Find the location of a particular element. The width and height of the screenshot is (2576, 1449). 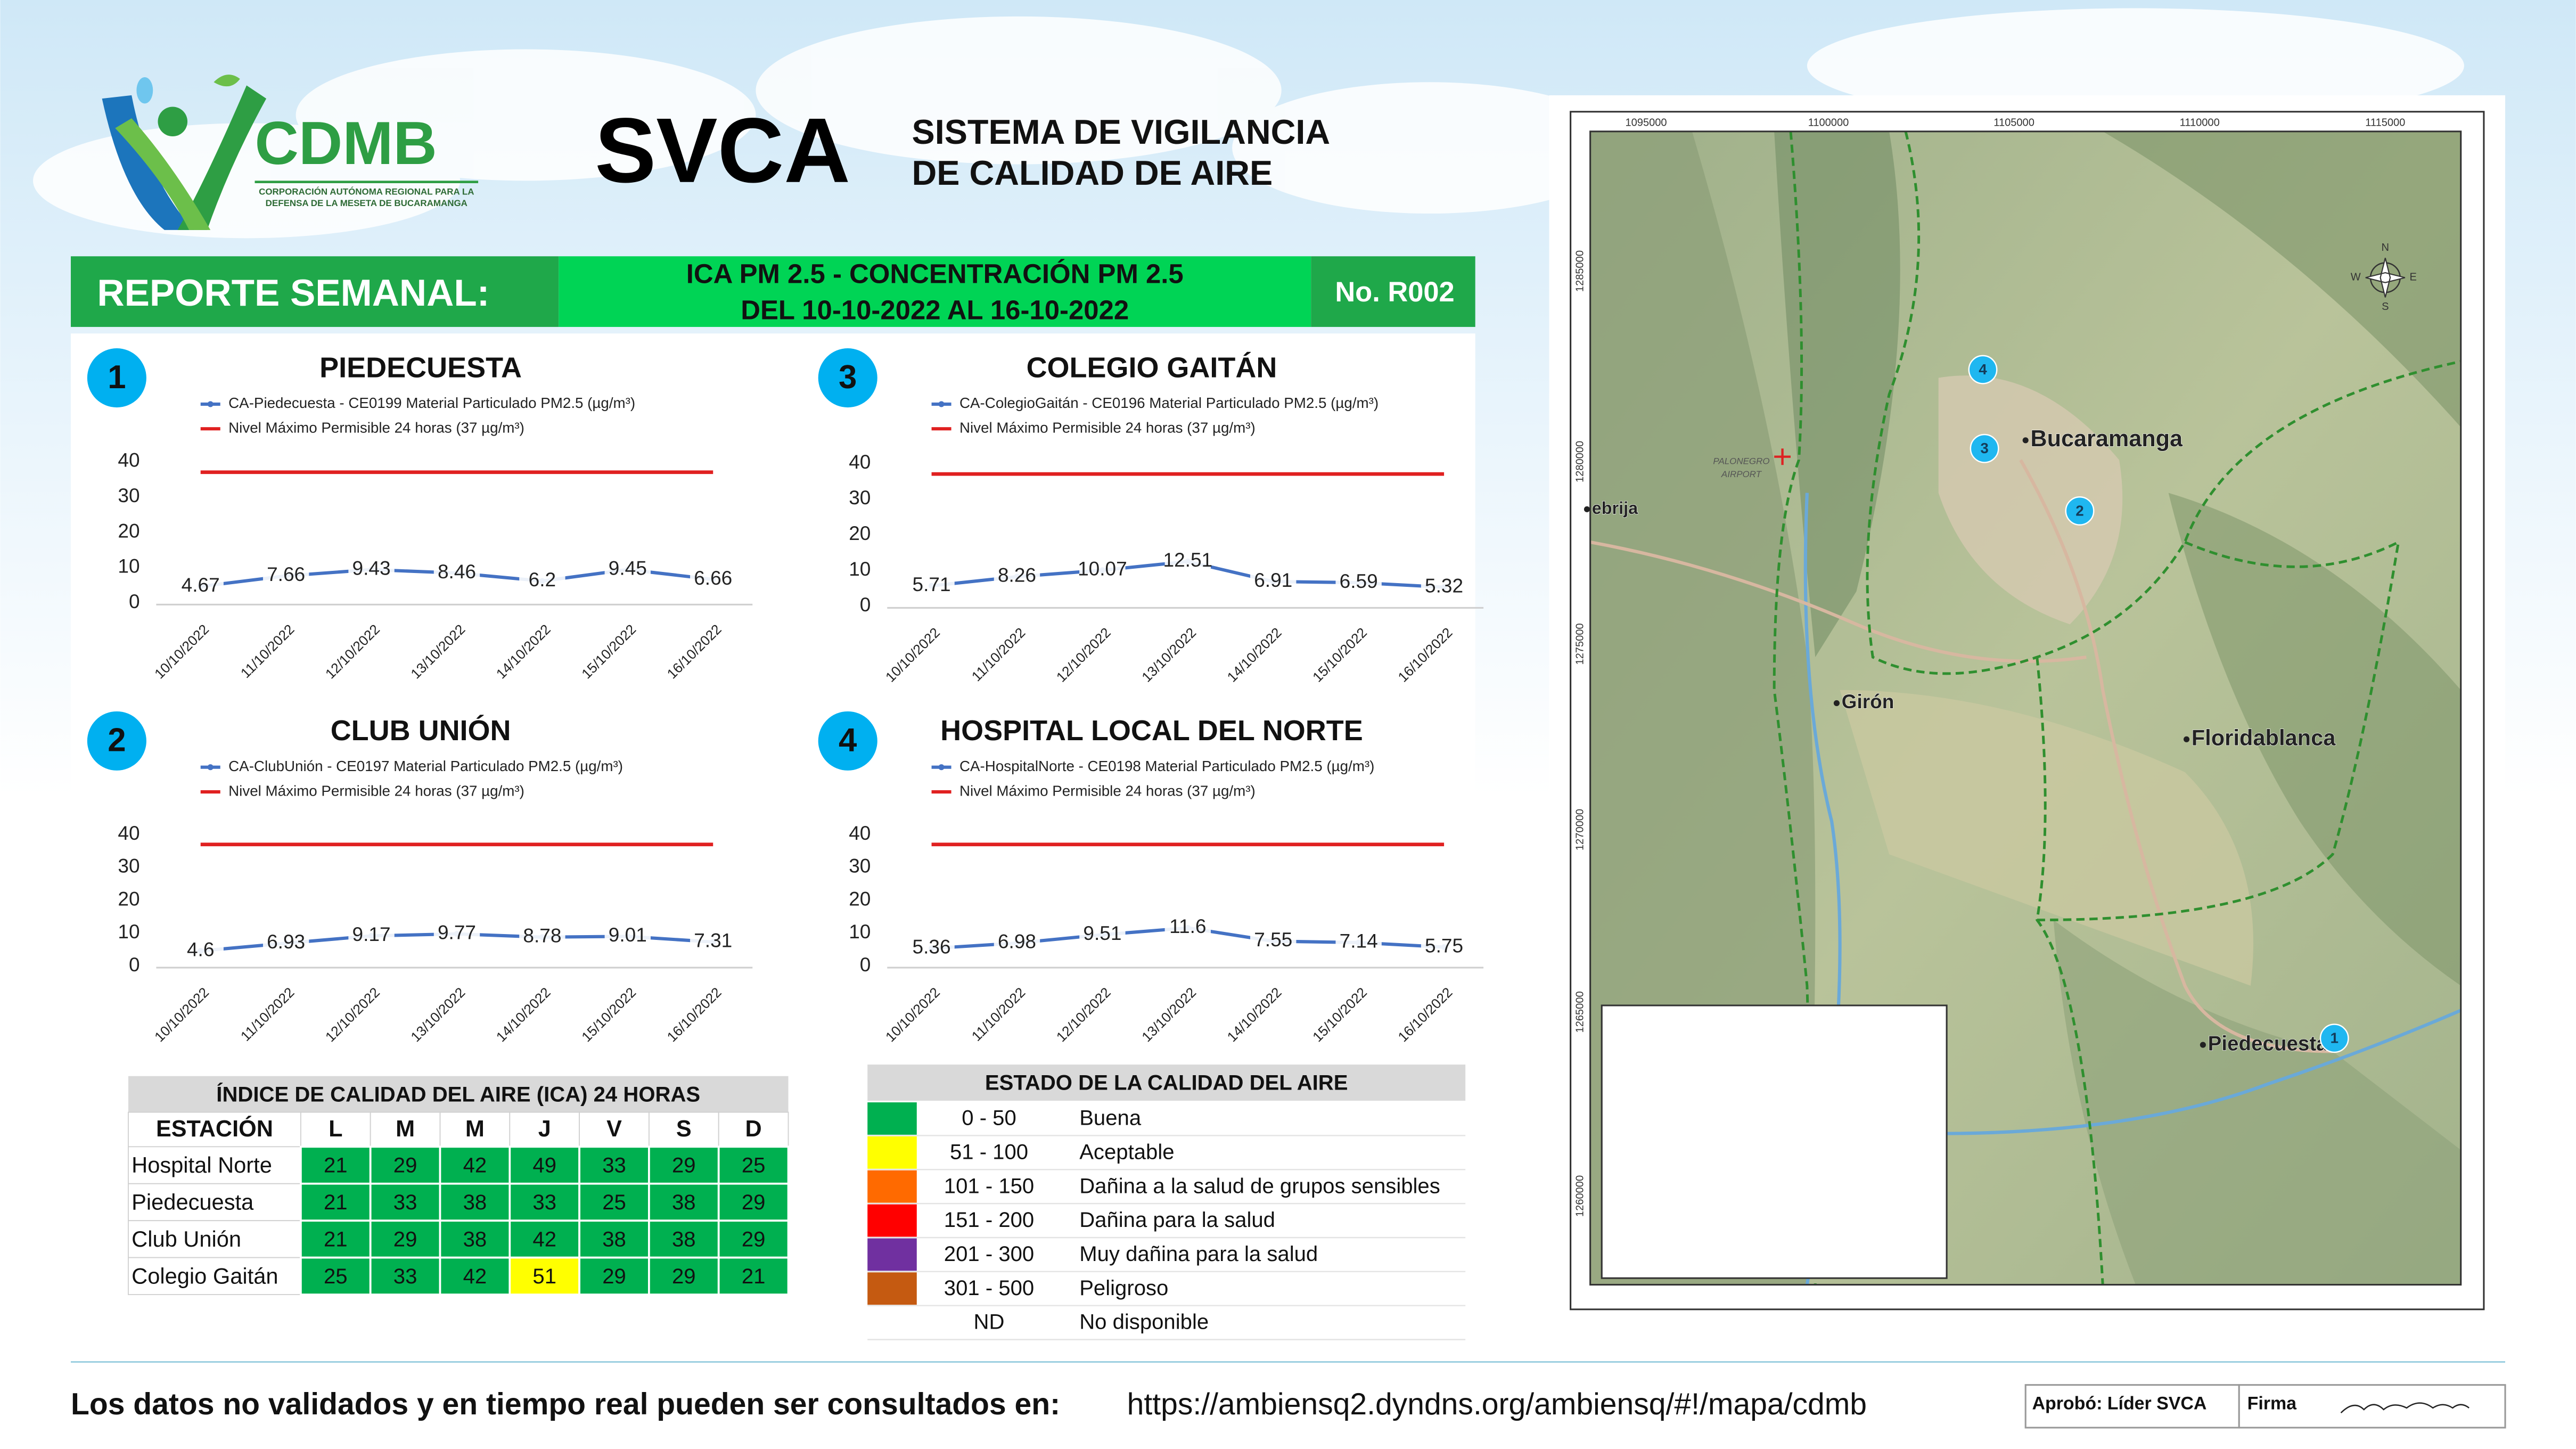

table-header: D is located at coordinates (753, 1129).